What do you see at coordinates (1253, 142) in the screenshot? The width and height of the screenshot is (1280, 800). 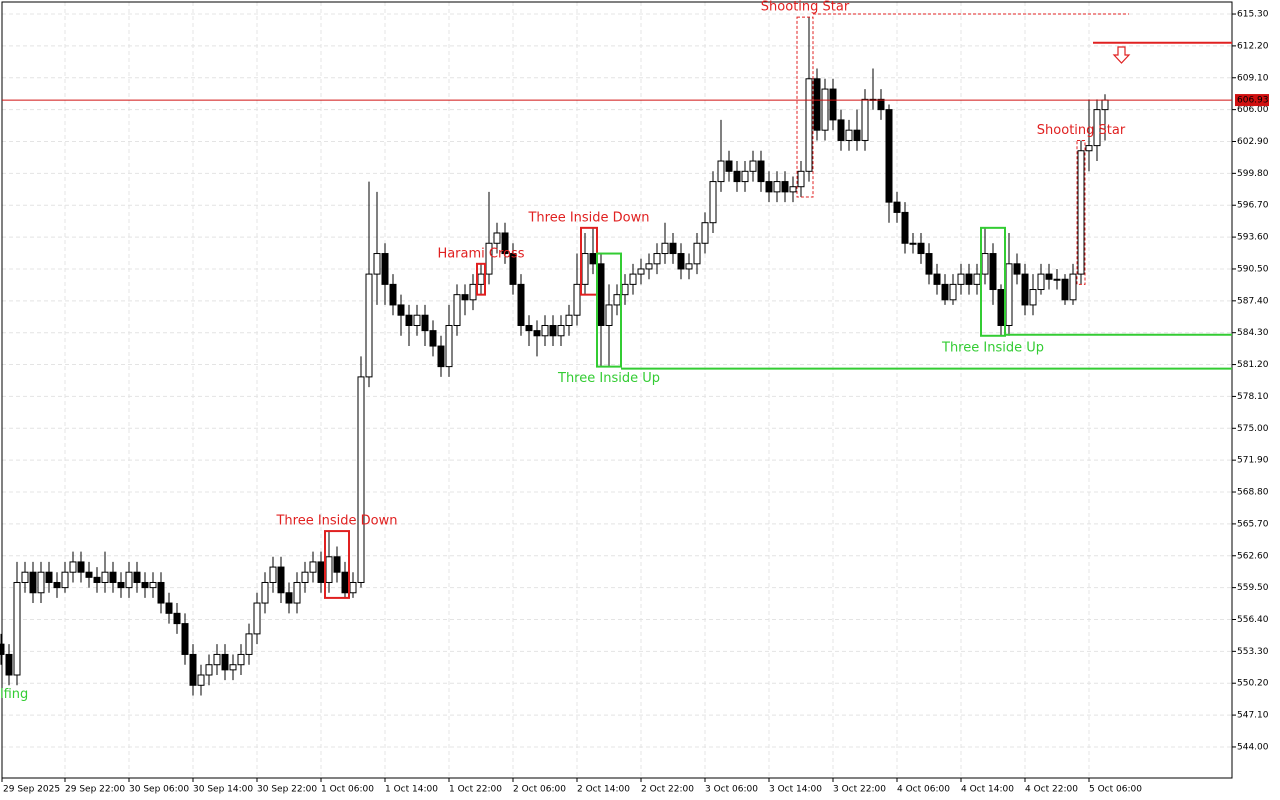 I see `y-tick-label: 602.90` at bounding box center [1253, 142].